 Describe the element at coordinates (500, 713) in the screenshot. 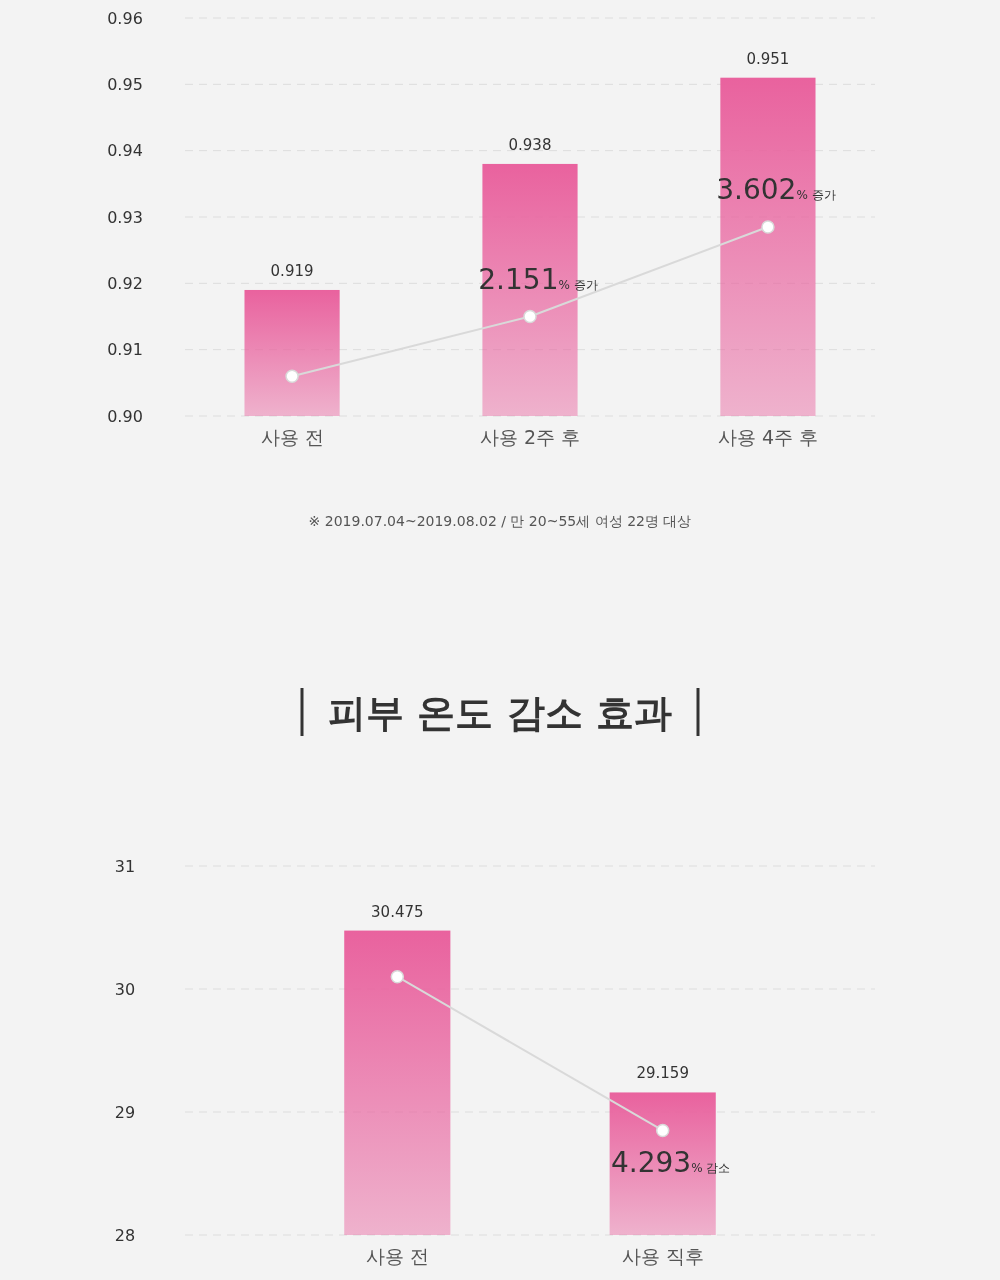

I see `chart-title: 피부 온도 감소 효과` at that location.